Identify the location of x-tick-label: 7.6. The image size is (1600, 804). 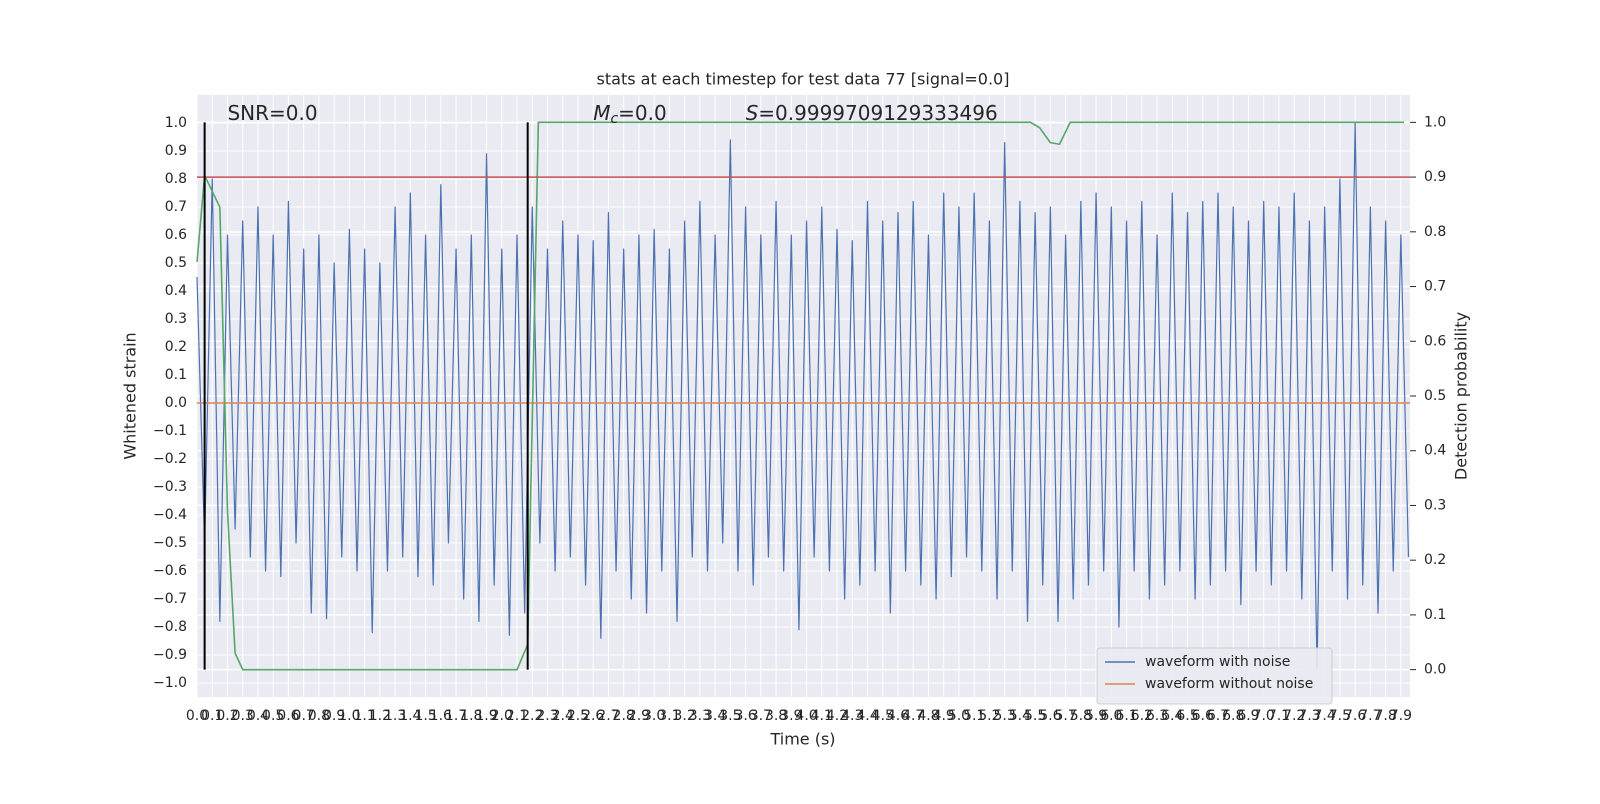
(1355, 716).